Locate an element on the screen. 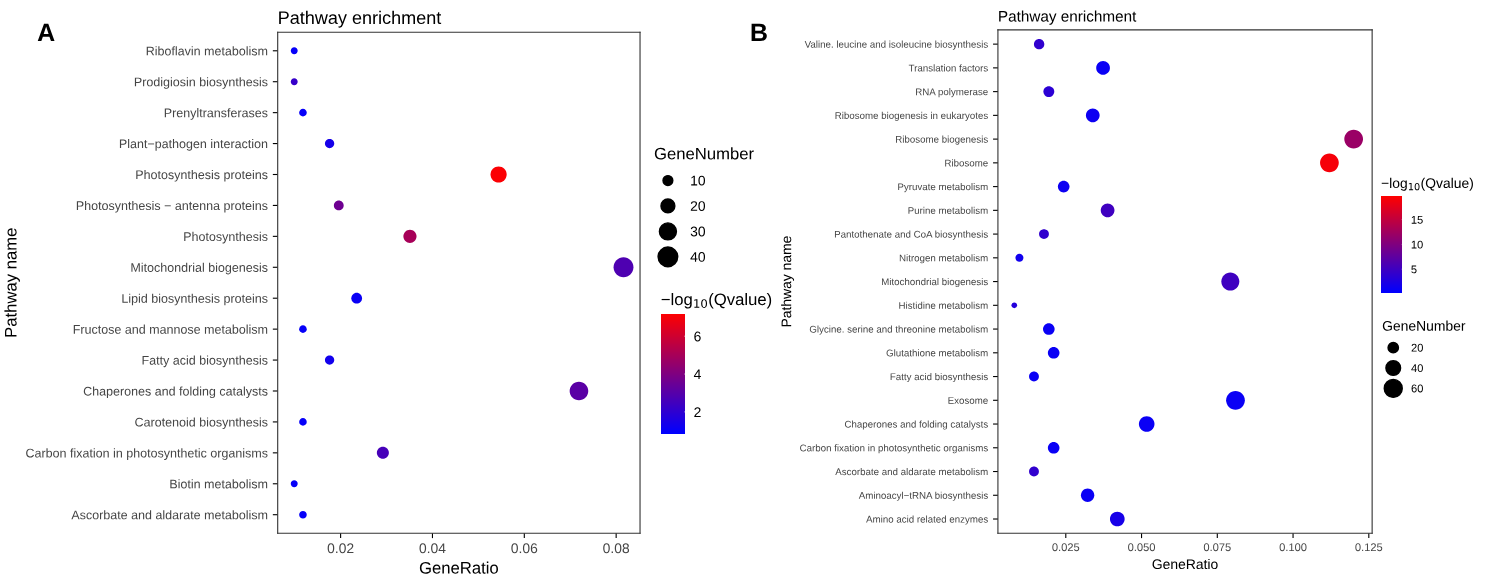 Image resolution: width=1485 pixels, height=586 pixels. y-tick-label: Purine metabolism is located at coordinates (948, 210).